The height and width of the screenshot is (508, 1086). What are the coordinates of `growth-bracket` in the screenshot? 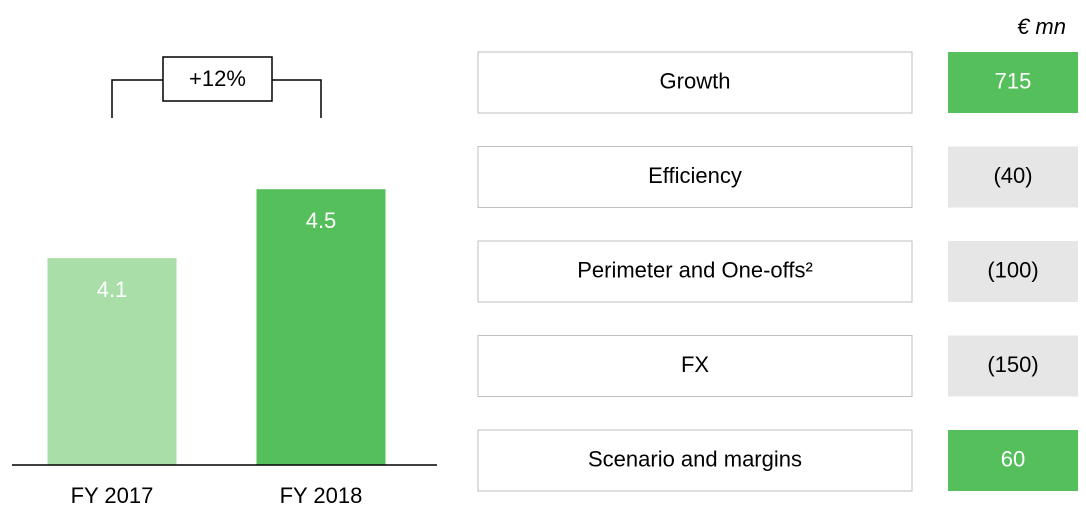 It's located at (216, 98).